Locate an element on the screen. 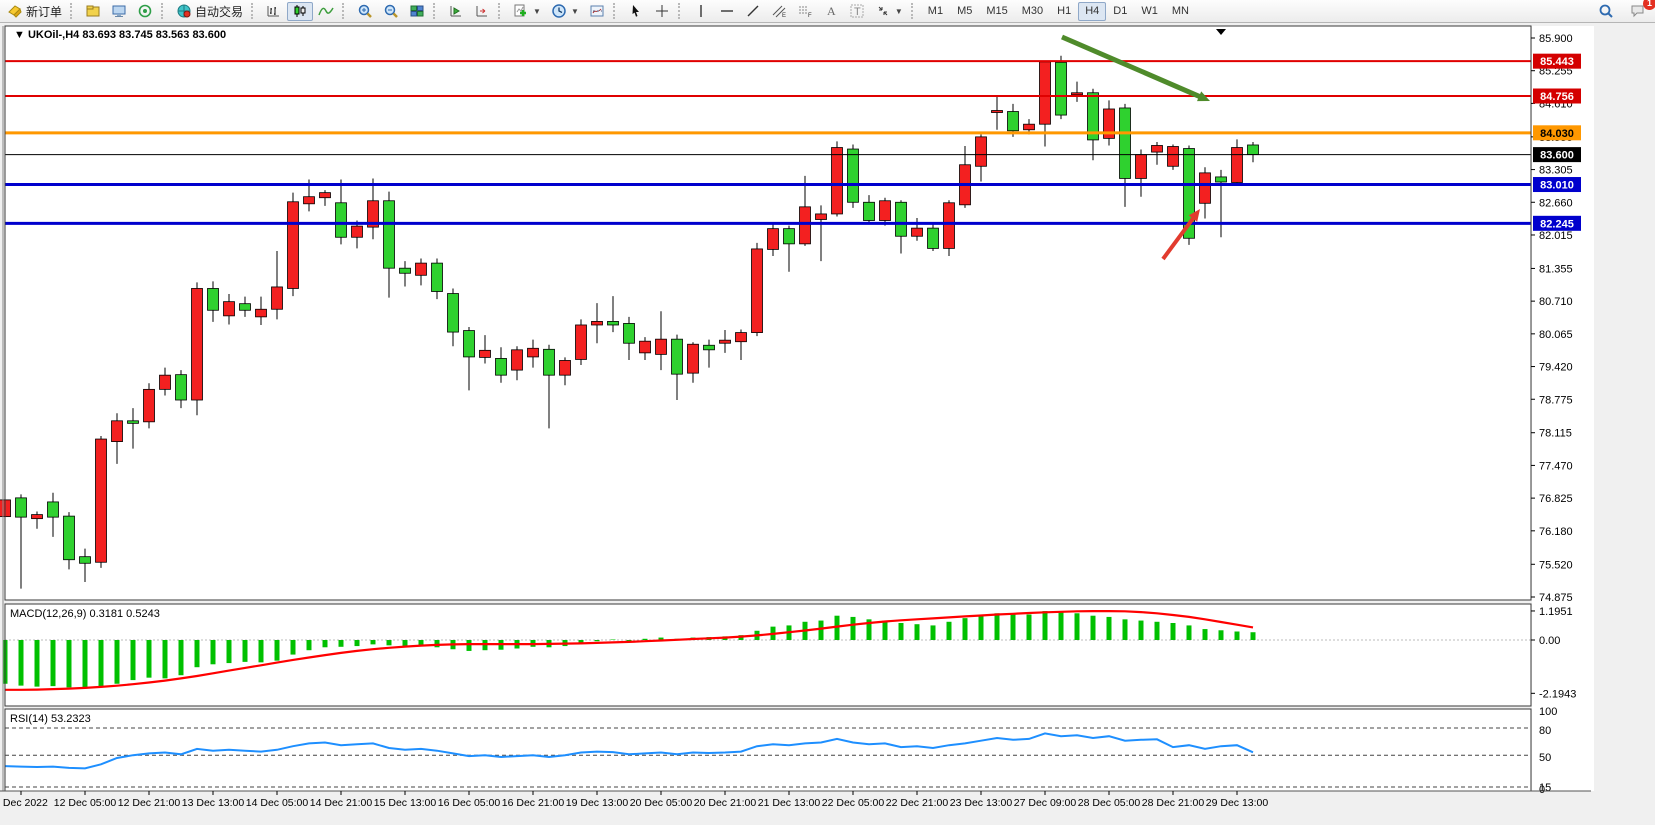  text-button: A is located at coordinates (831, 11).